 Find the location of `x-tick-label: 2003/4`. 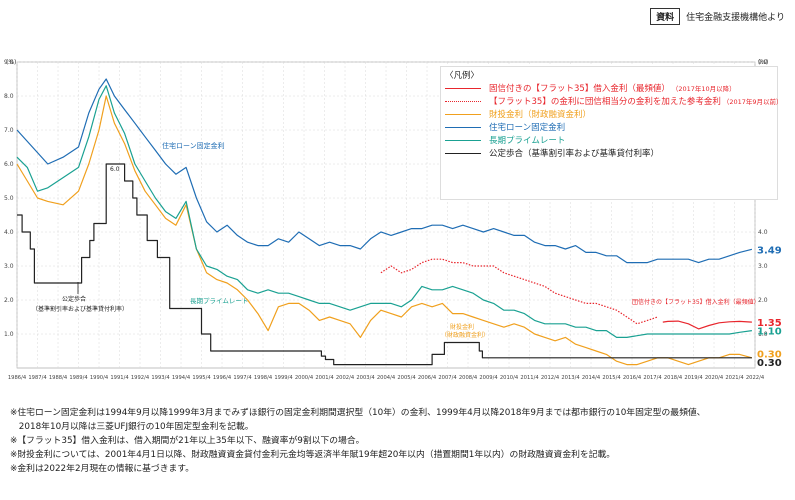

x-tick-label: 2003/4 is located at coordinates (365, 378).